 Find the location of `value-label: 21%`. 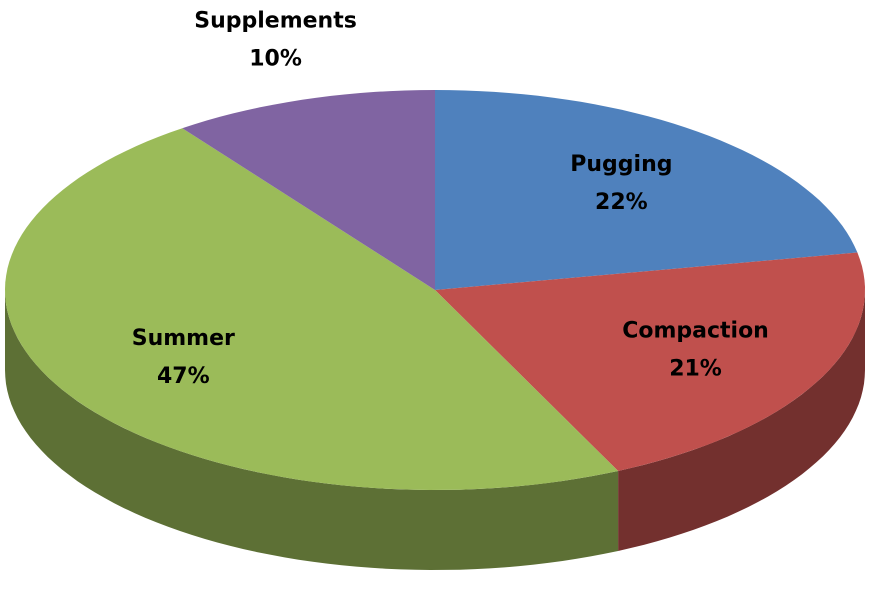

value-label: 21% is located at coordinates (695, 369).